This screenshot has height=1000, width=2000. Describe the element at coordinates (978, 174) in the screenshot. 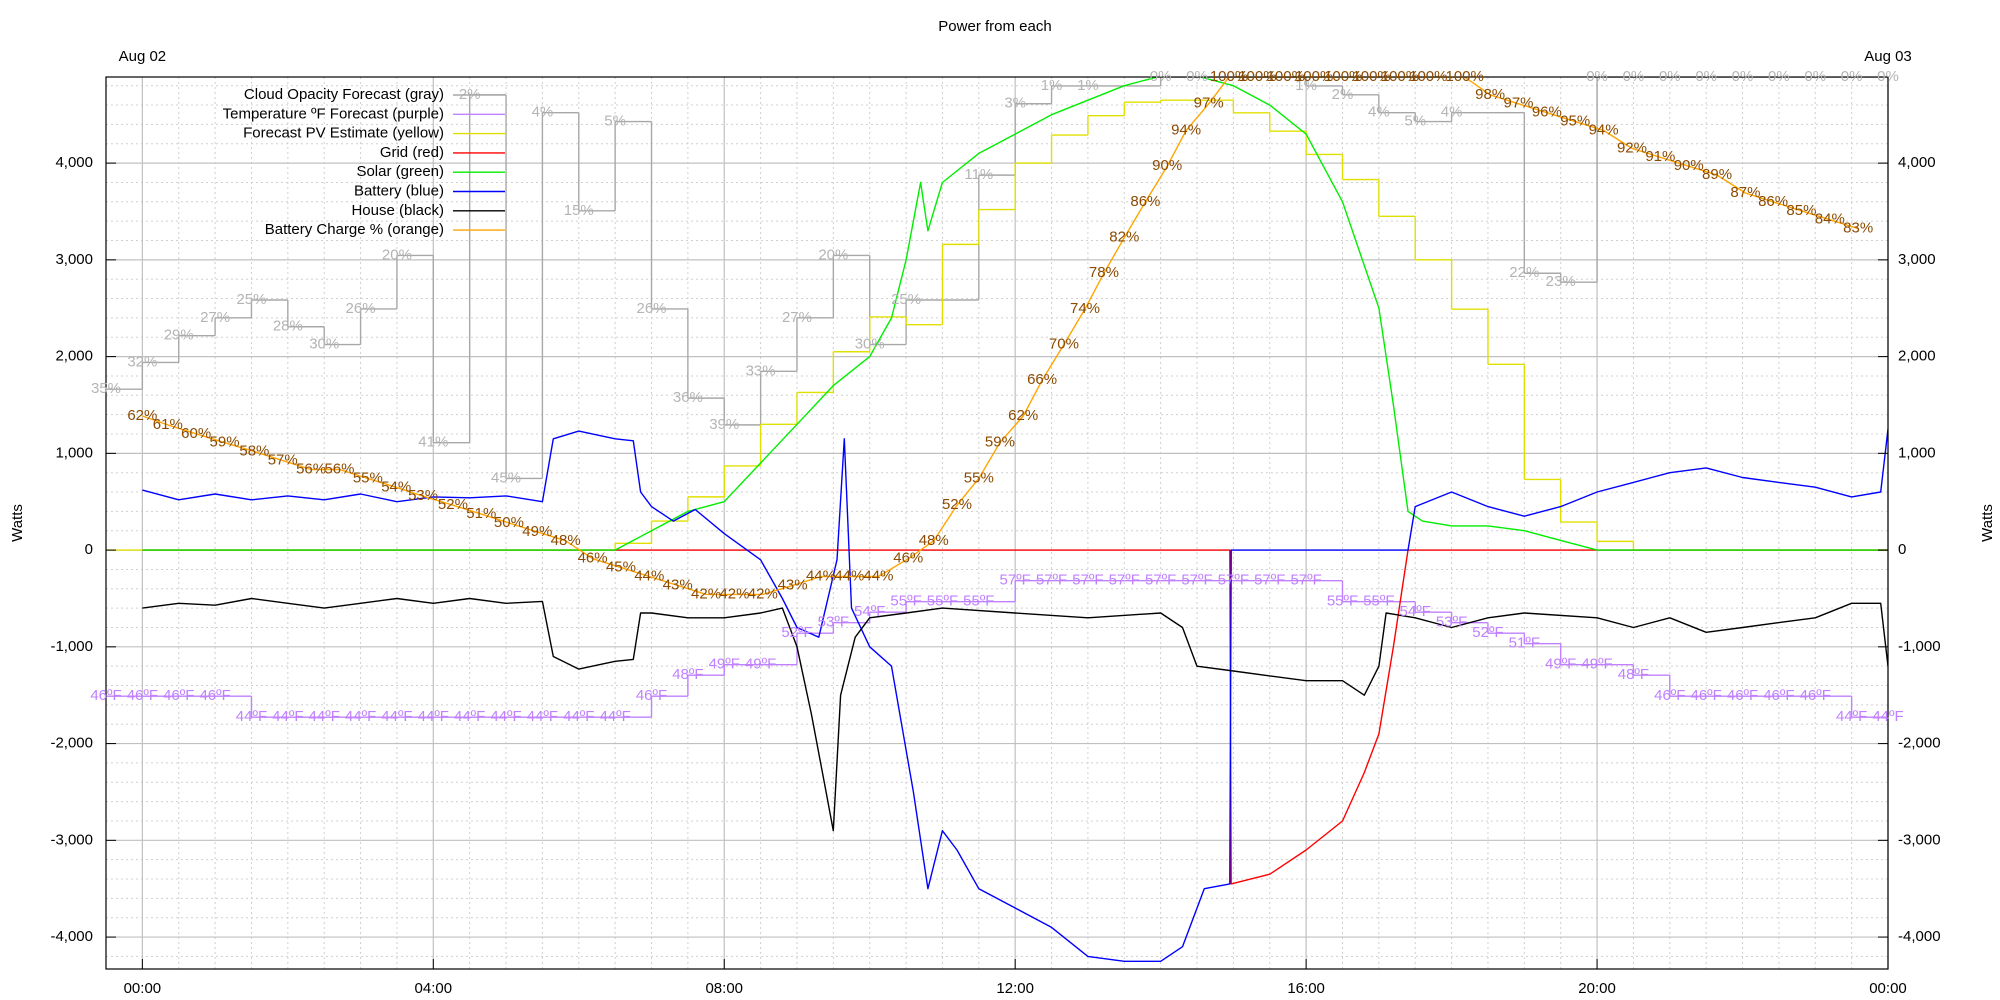

I see `data-label: 11%` at that location.